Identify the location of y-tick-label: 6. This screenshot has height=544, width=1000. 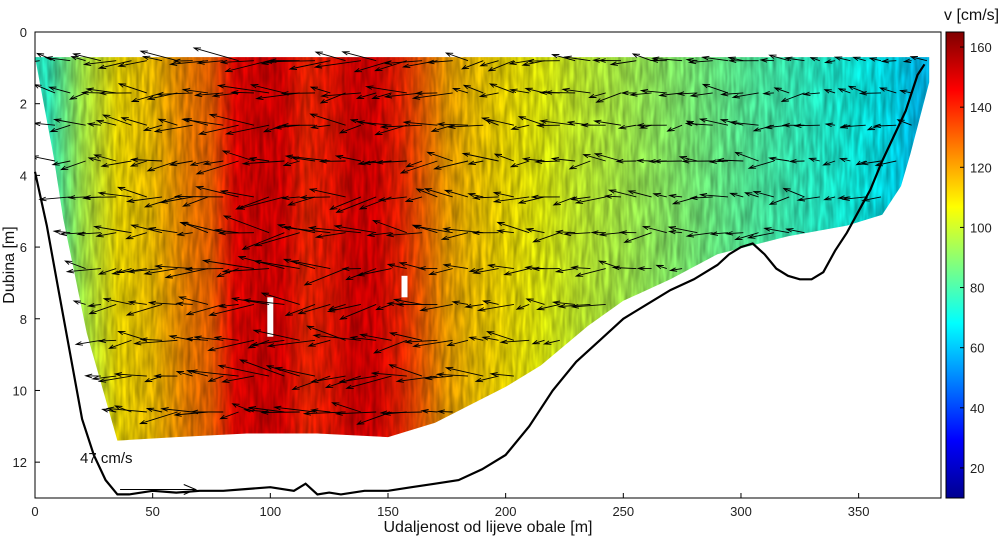
(23, 247).